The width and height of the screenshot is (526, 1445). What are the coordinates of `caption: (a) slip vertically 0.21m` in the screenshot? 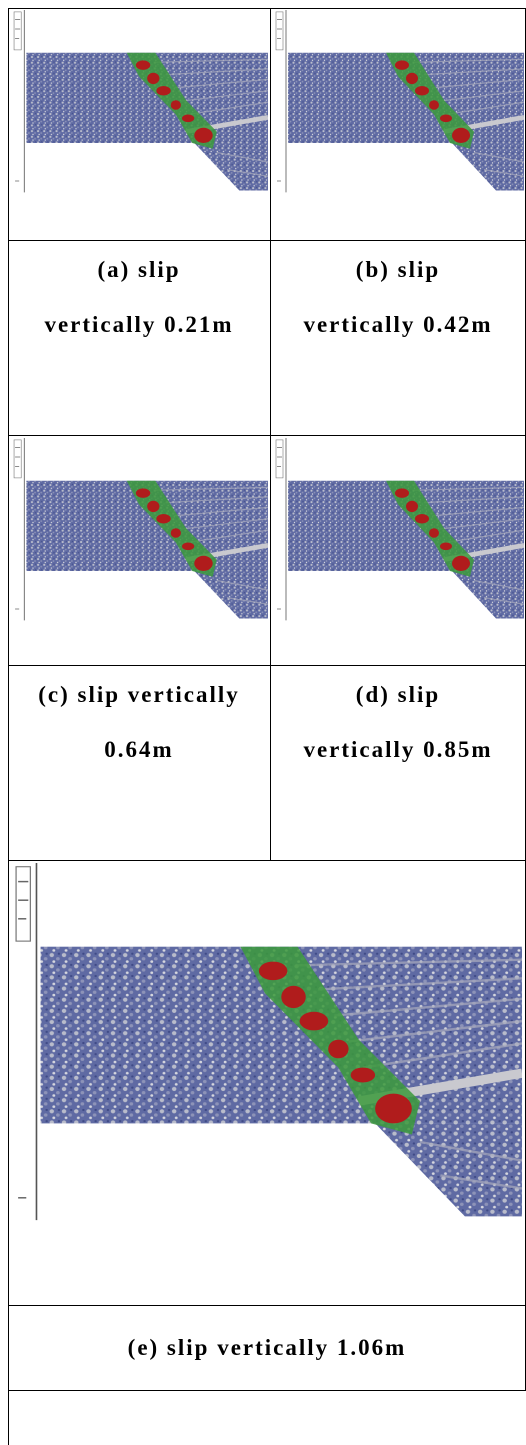 It's located at (139, 297).